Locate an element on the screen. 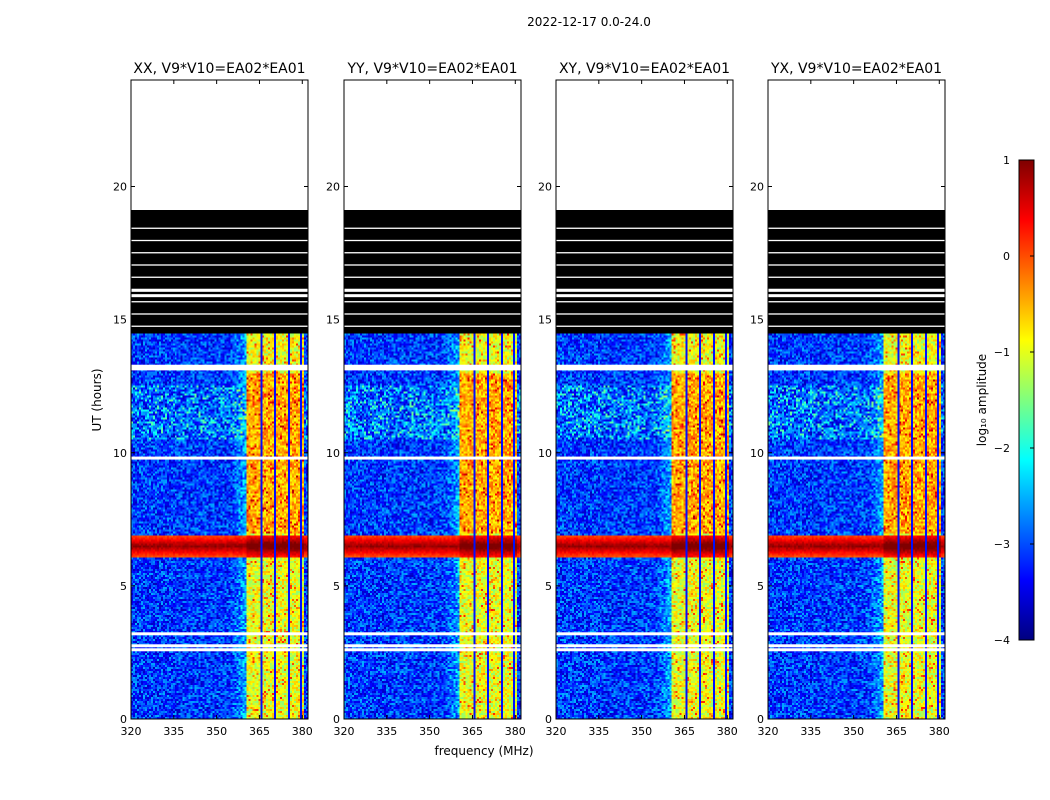 This screenshot has width=1050, height=800. panel-title-3: YX, V9*V10=EA02*EA01 is located at coordinates (856, 69).